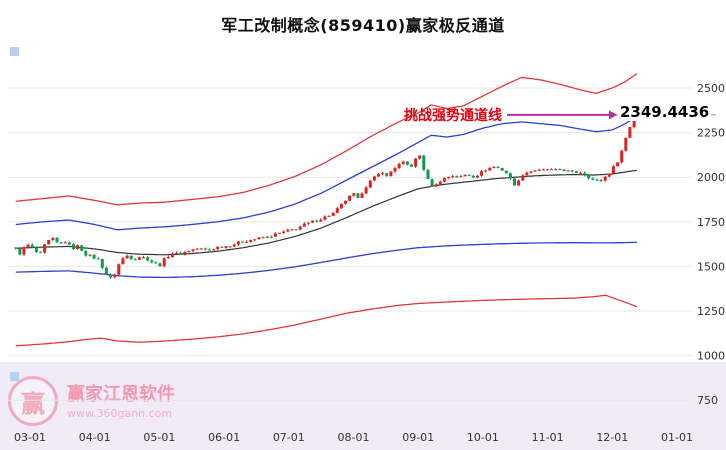 The height and width of the screenshot is (450, 726). I want to click on svg-text: 10-01, so click(483, 437).